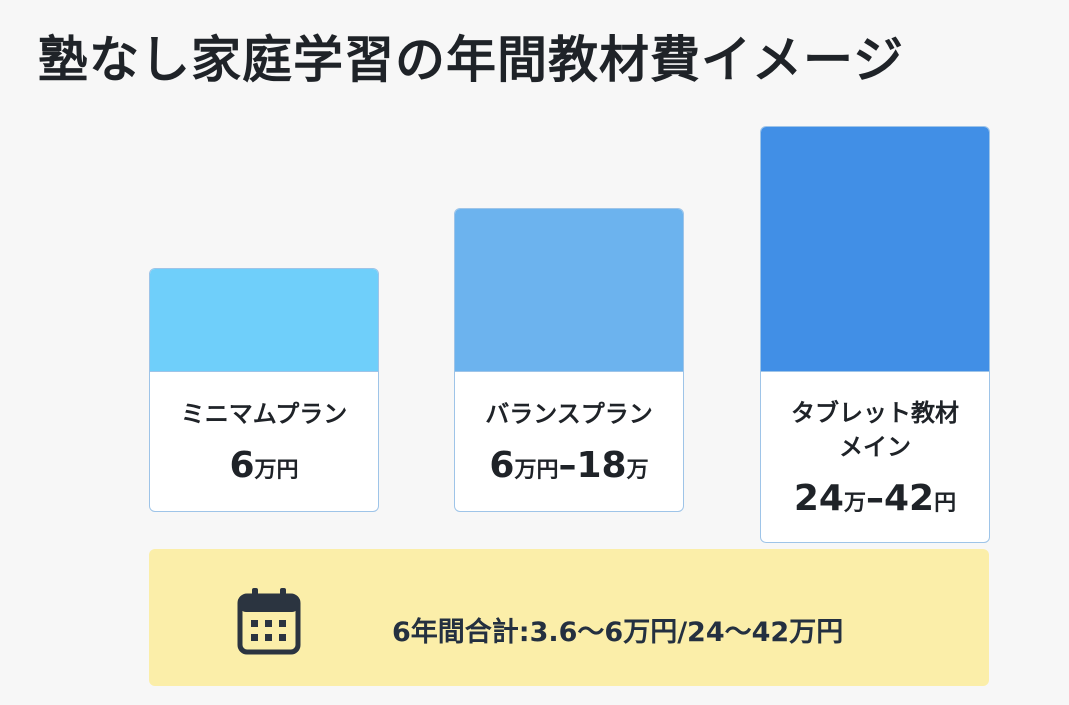 The height and width of the screenshot is (705, 1069). I want to click on plan-amount: 6万円–18万, so click(568, 465).